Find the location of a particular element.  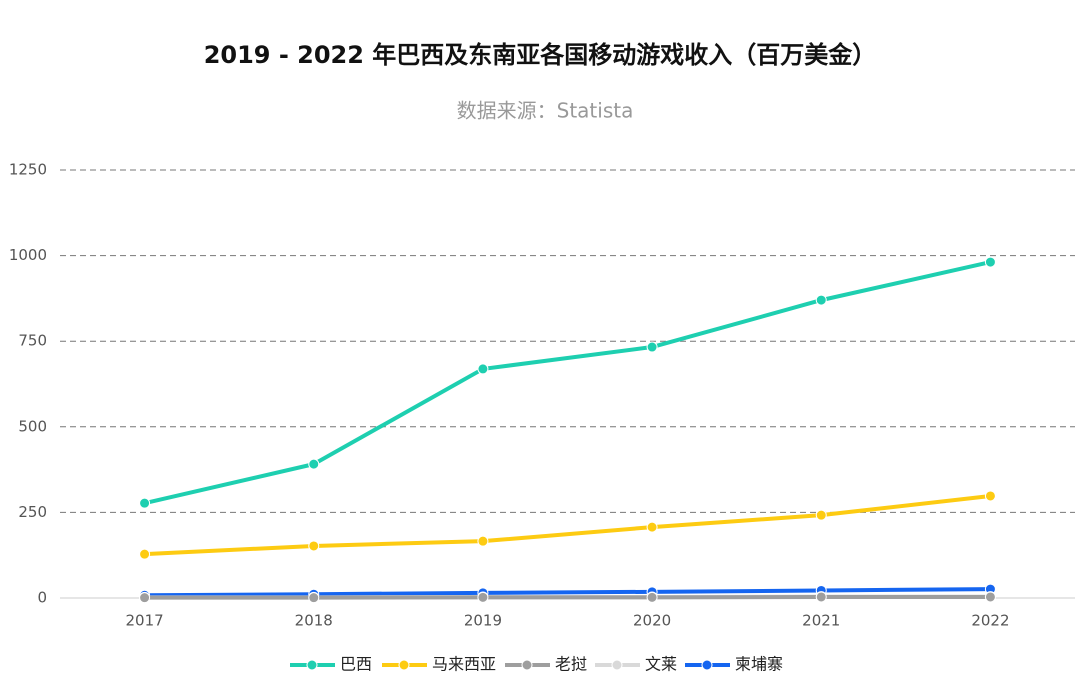

y-tick-label: 250 is located at coordinates (32, 512).